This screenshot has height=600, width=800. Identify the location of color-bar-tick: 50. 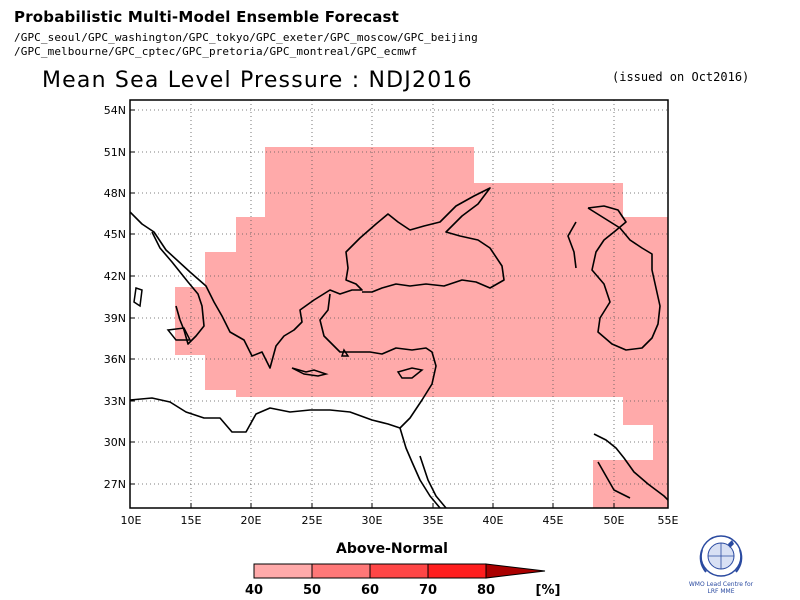
(312, 590).